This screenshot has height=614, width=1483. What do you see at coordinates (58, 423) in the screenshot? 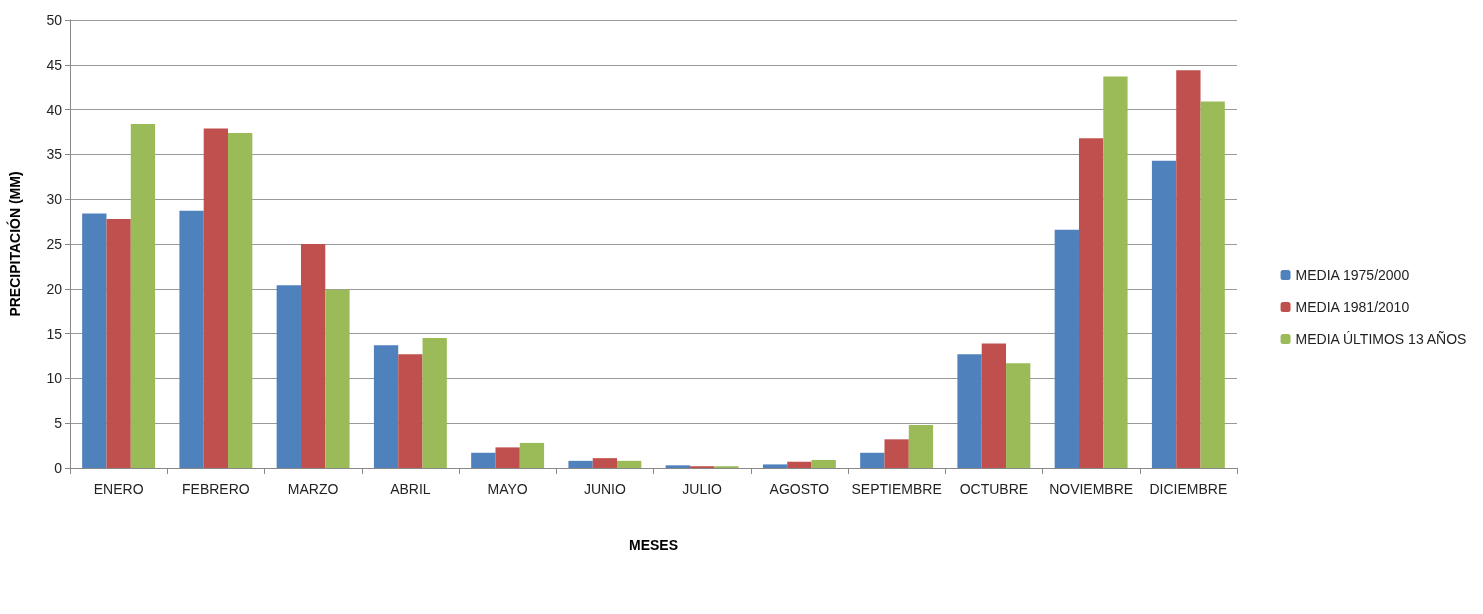
I see `y-tick-label: 5` at bounding box center [58, 423].